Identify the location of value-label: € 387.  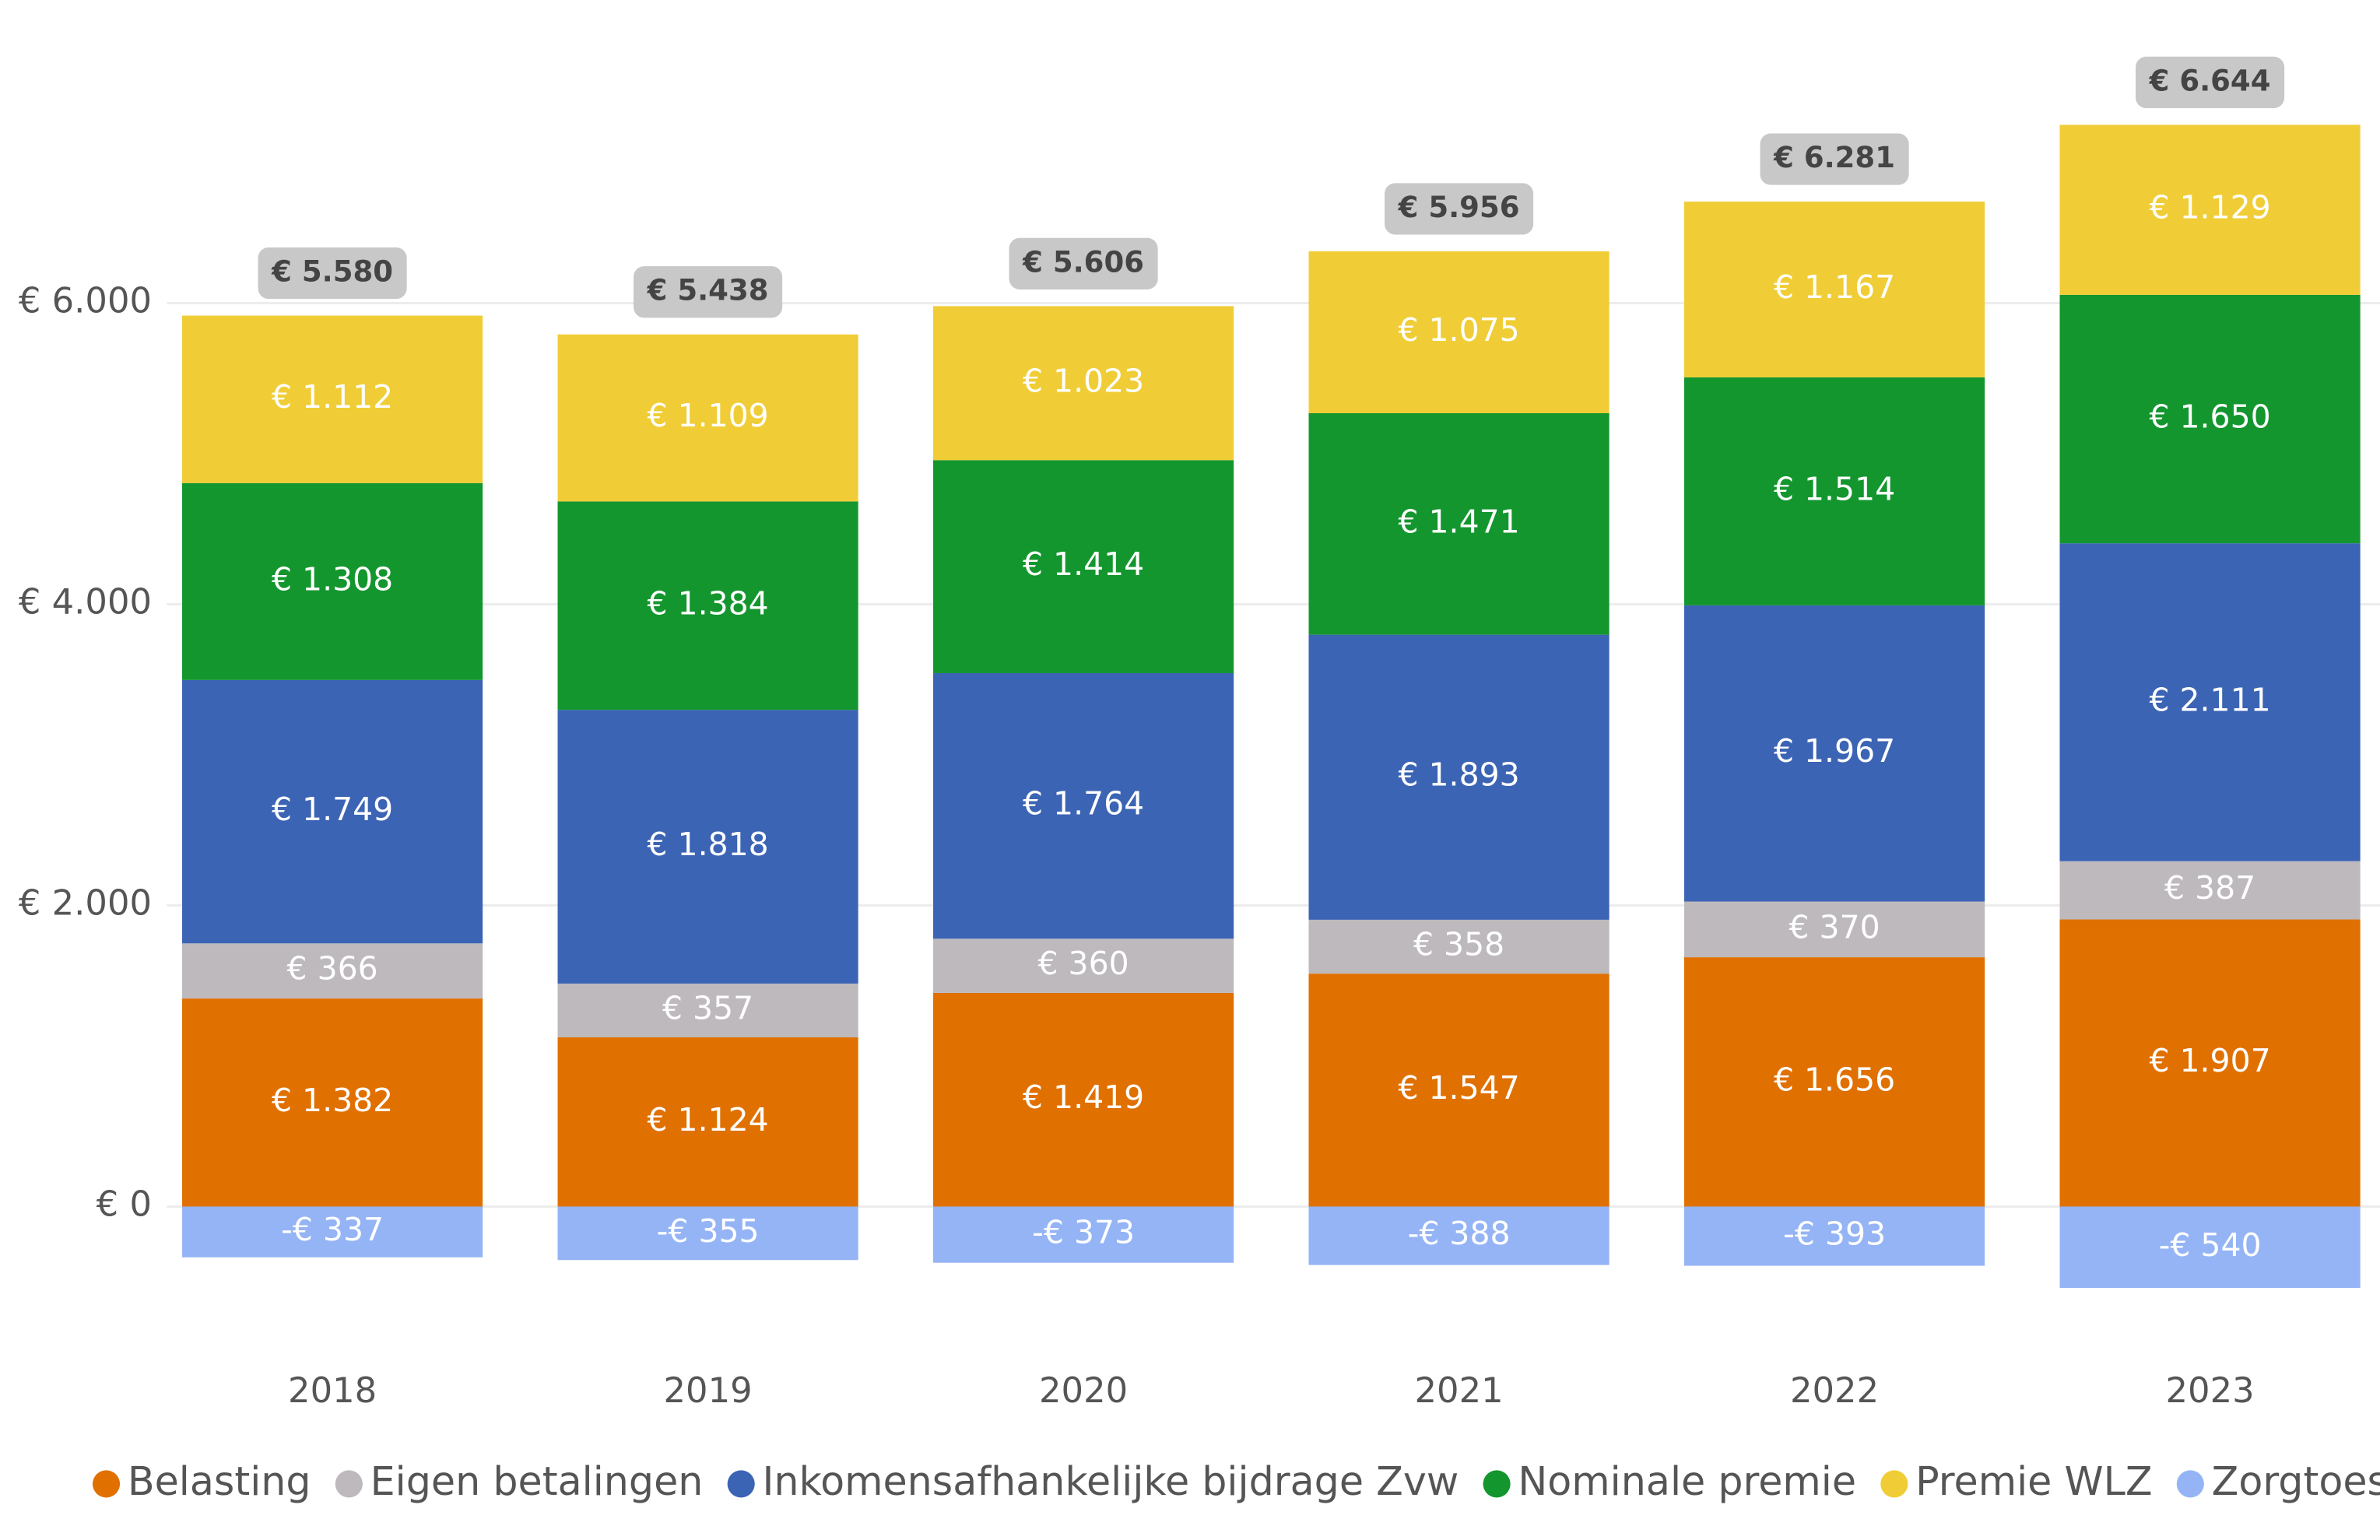
(2209, 888).